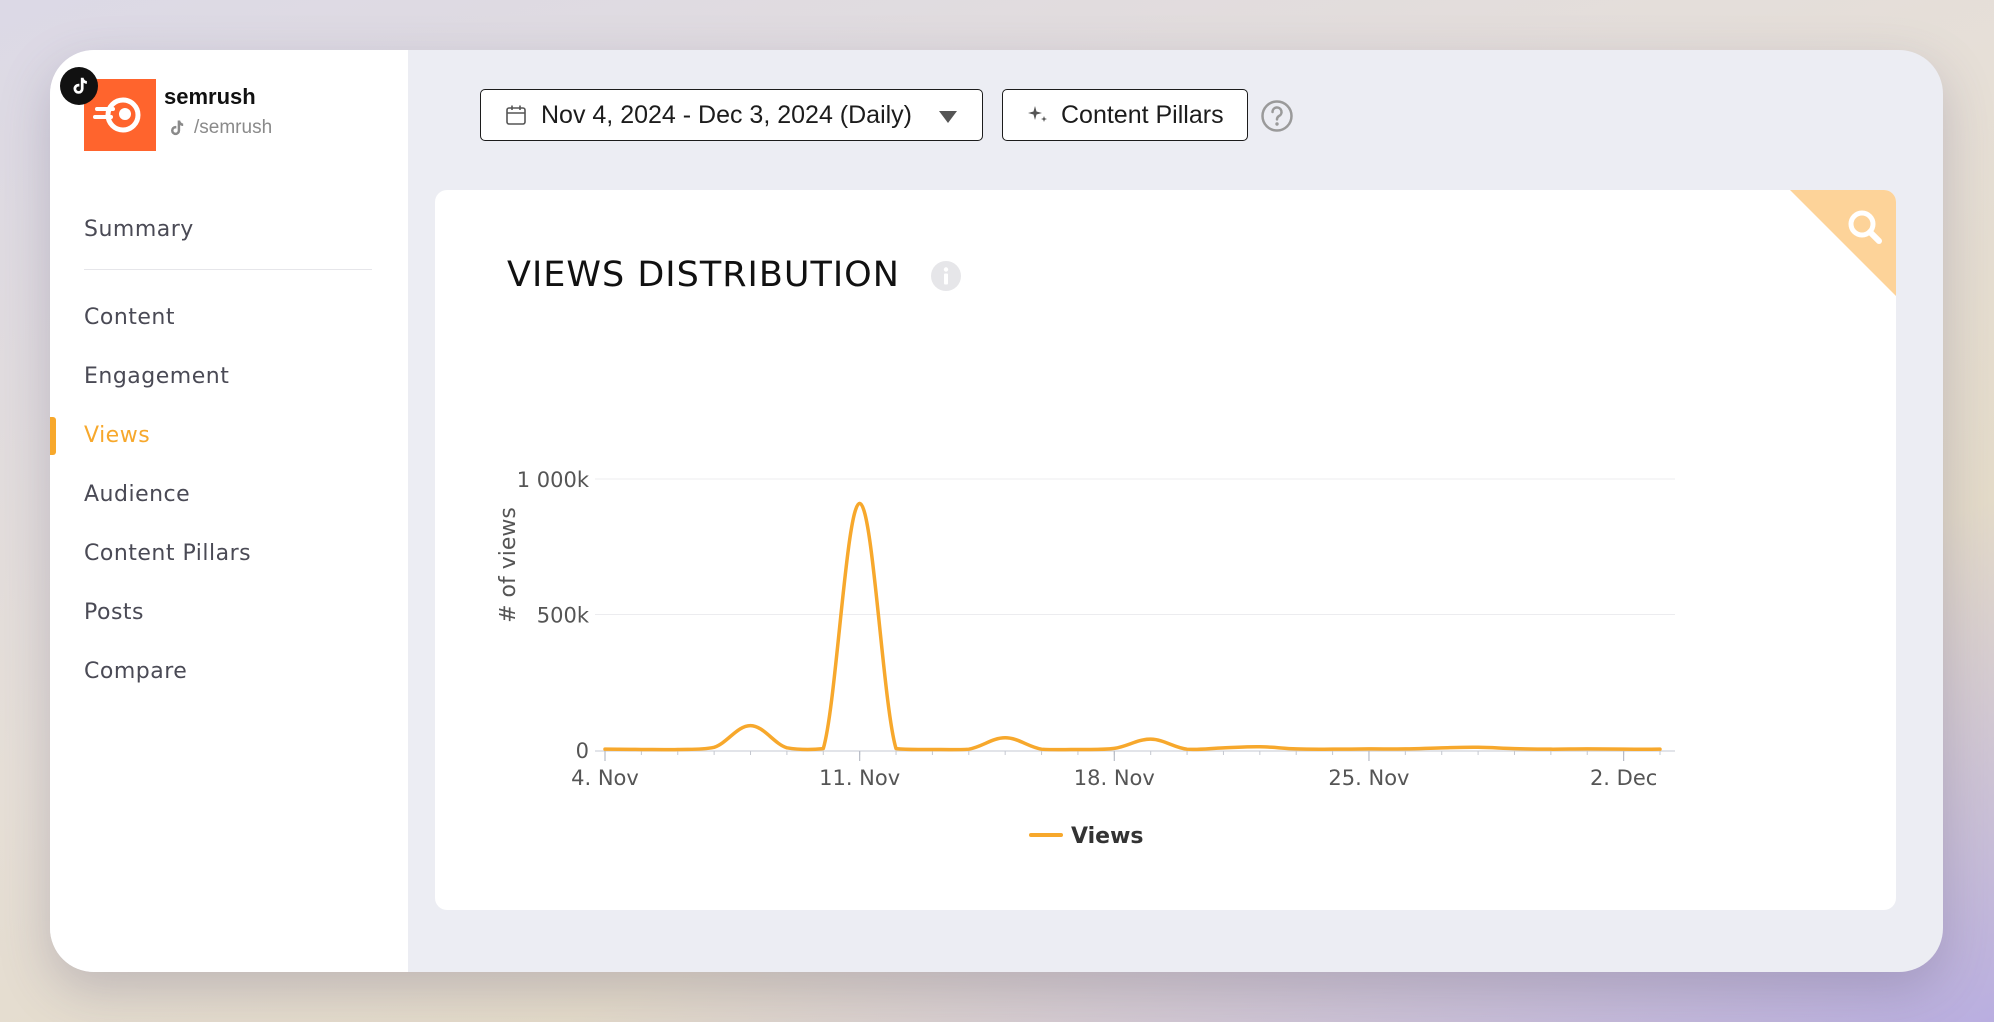 The width and height of the screenshot is (1994, 1022). I want to click on x-tick-label: 4. Nov, so click(605, 778).